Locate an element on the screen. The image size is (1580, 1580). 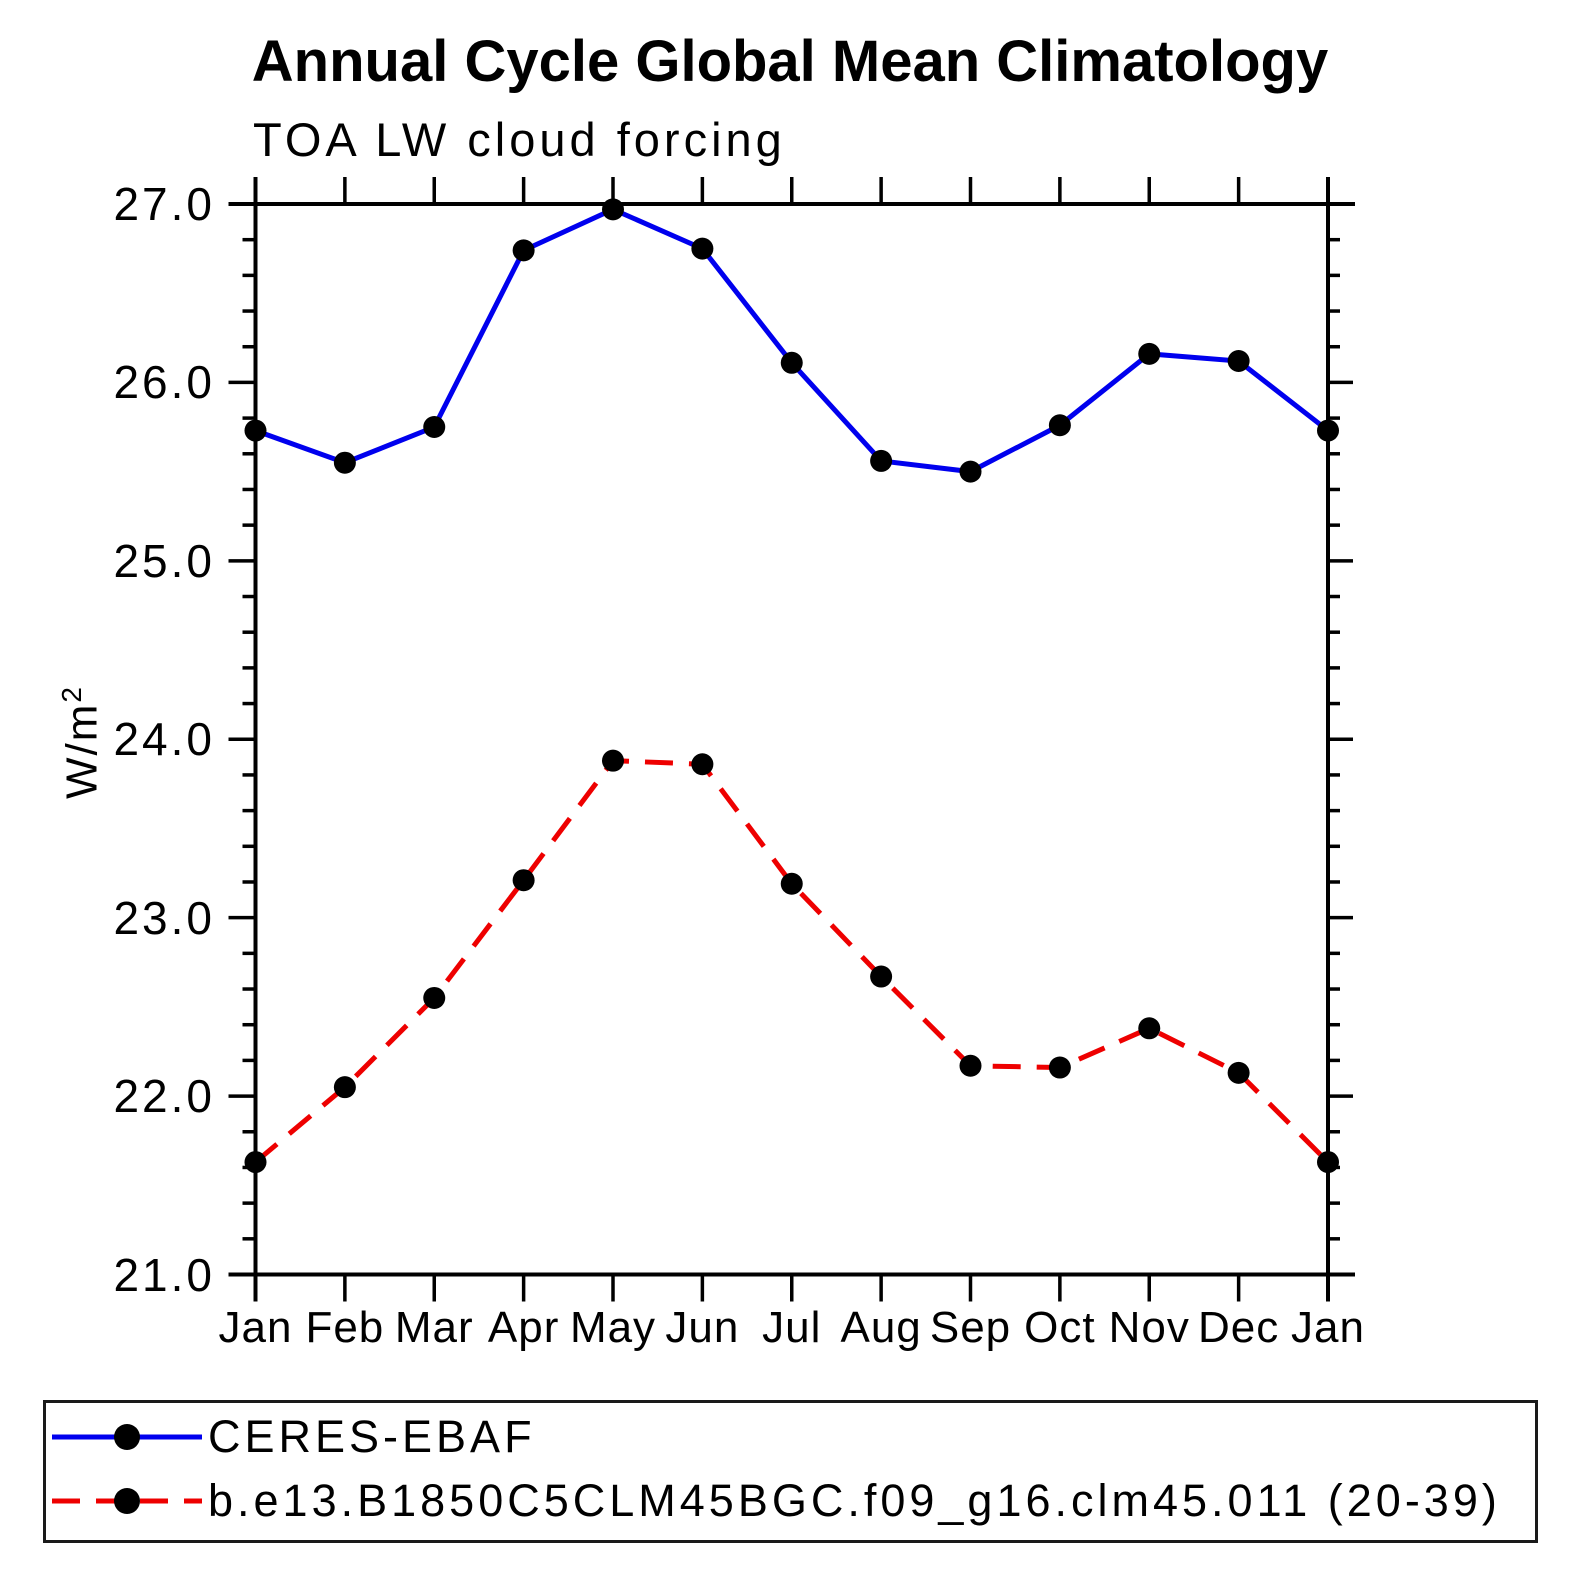
x-tick-label-11: Dec is located at coordinates (1239, 1327).